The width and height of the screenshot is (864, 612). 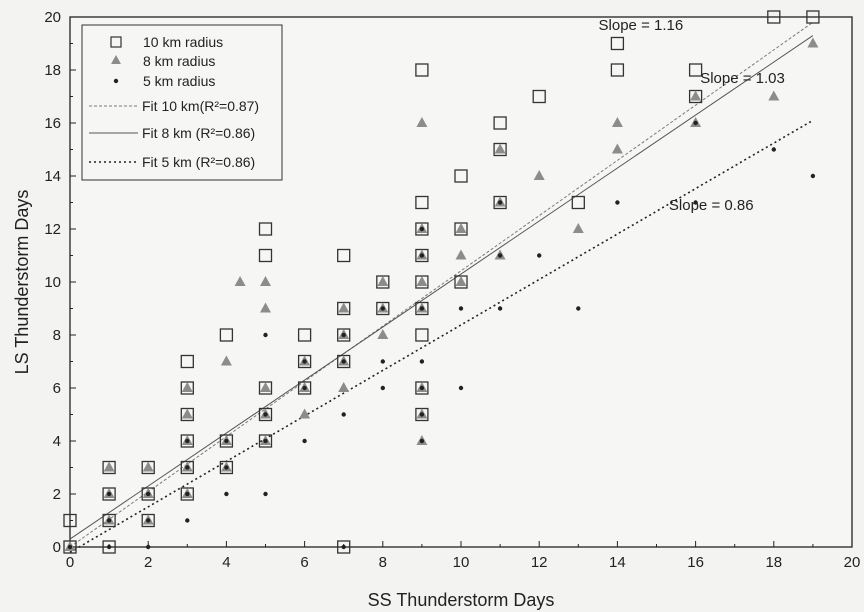 What do you see at coordinates (52, 282) in the screenshot?
I see `y-tick-label: 10` at bounding box center [52, 282].